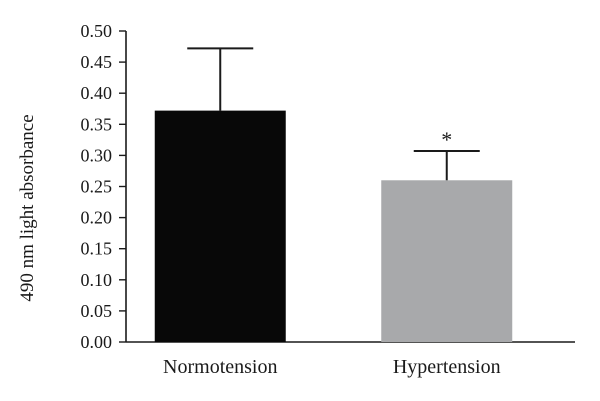 The width and height of the screenshot is (600, 401). What do you see at coordinates (447, 367) in the screenshot?
I see `x-tick-label: Hypertension` at bounding box center [447, 367].